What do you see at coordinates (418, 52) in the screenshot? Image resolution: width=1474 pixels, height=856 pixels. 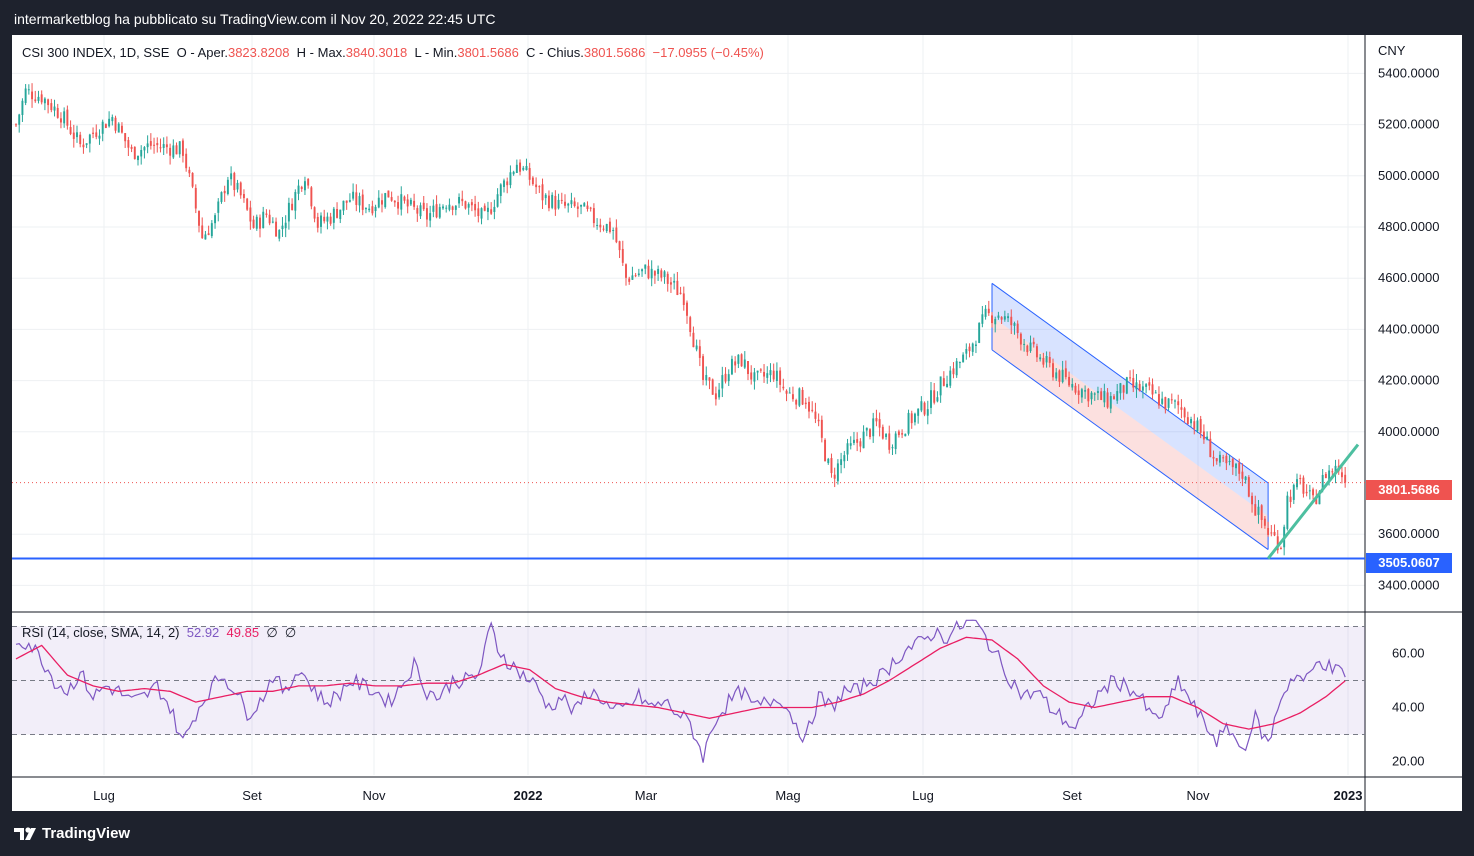 I see `low-l: L` at bounding box center [418, 52].